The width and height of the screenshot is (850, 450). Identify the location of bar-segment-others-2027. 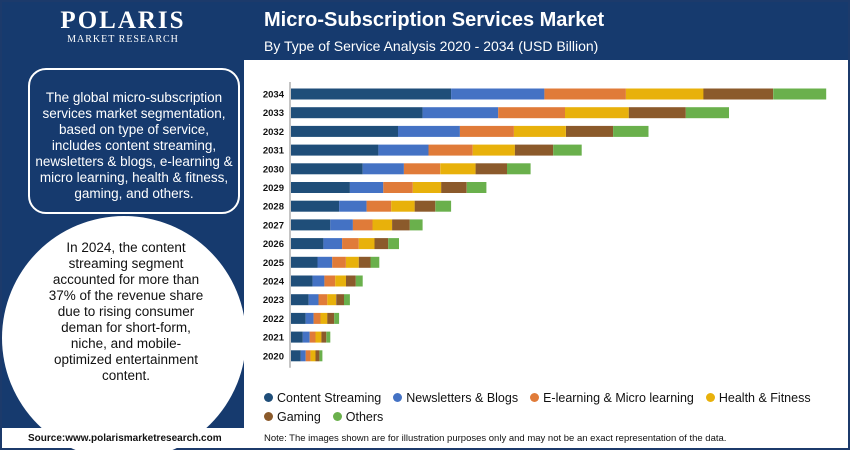
(416, 225).